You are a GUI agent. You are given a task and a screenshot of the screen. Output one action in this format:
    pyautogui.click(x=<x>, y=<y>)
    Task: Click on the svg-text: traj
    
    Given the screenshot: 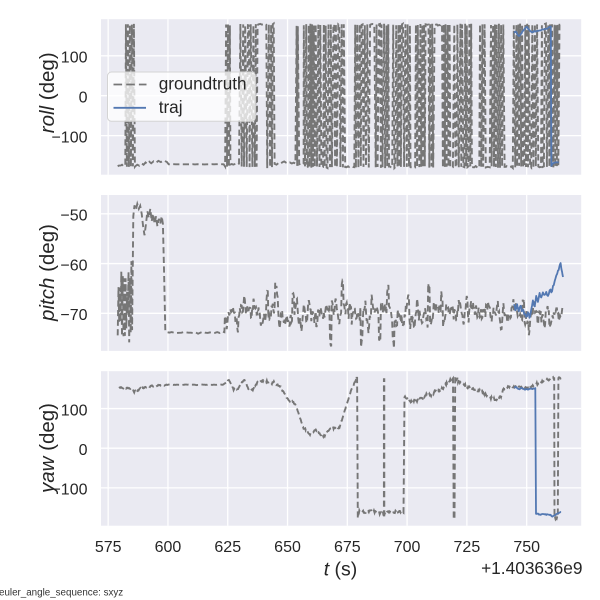 What is the action you would take?
    pyautogui.click(x=171, y=107)
    